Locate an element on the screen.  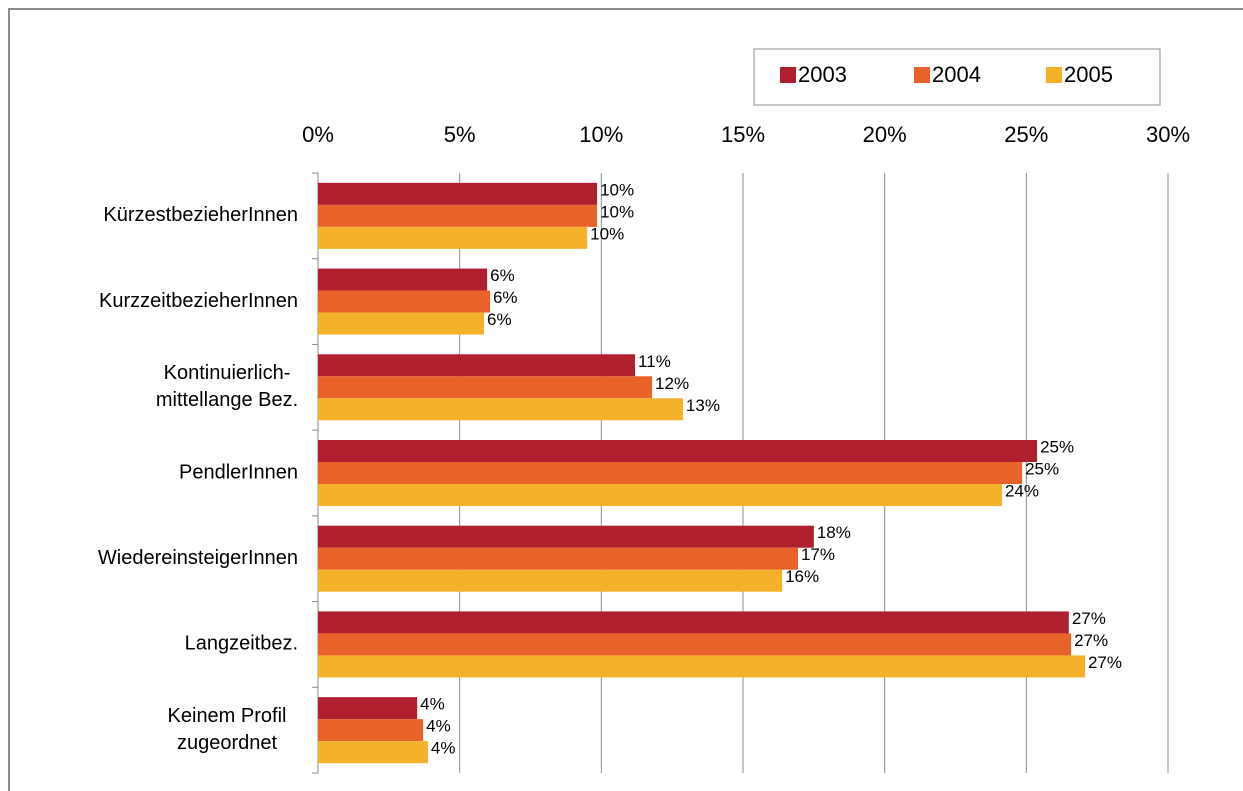
y-tick-label: Kontinuierlich- is located at coordinates (227, 373).